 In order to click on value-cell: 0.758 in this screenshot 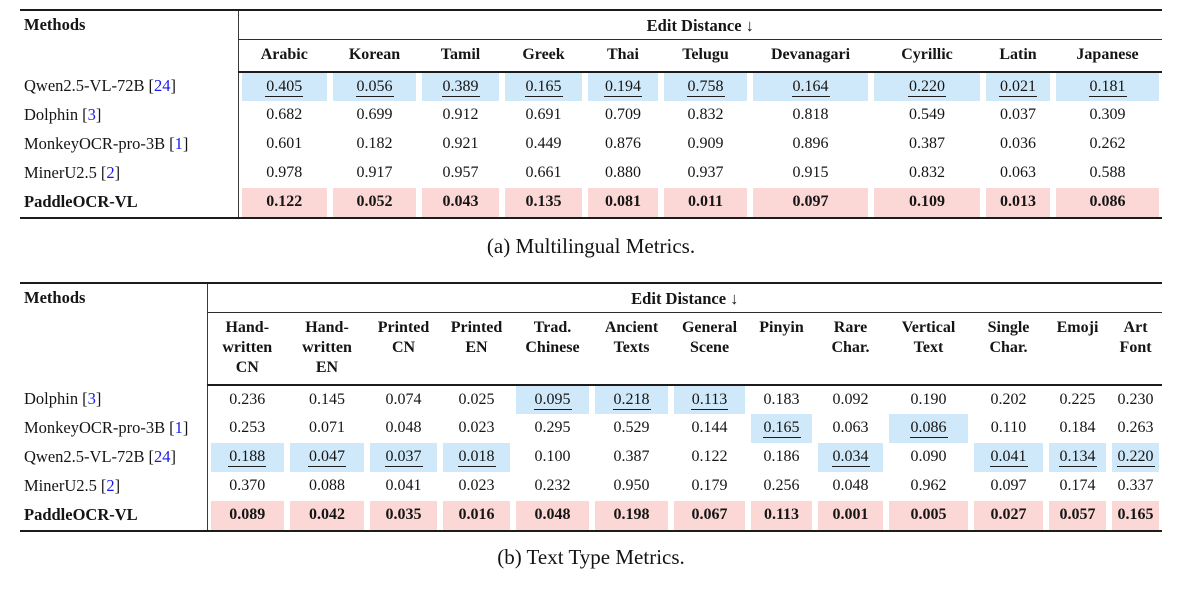, I will do `click(705, 86)`.